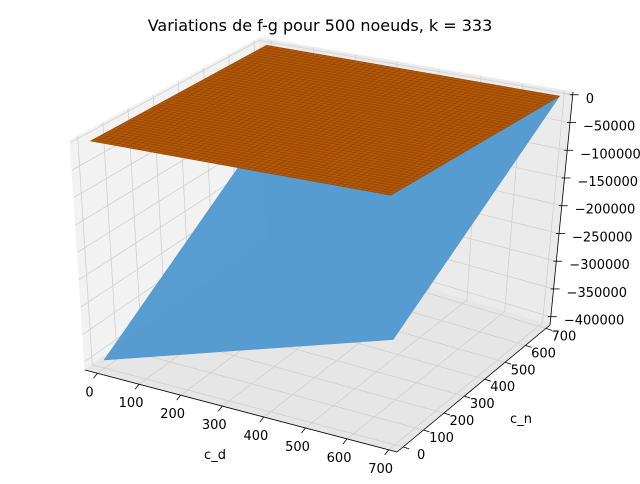 The height and width of the screenshot is (484, 640). I want to click on y-tick-label: 200, so click(462, 421).